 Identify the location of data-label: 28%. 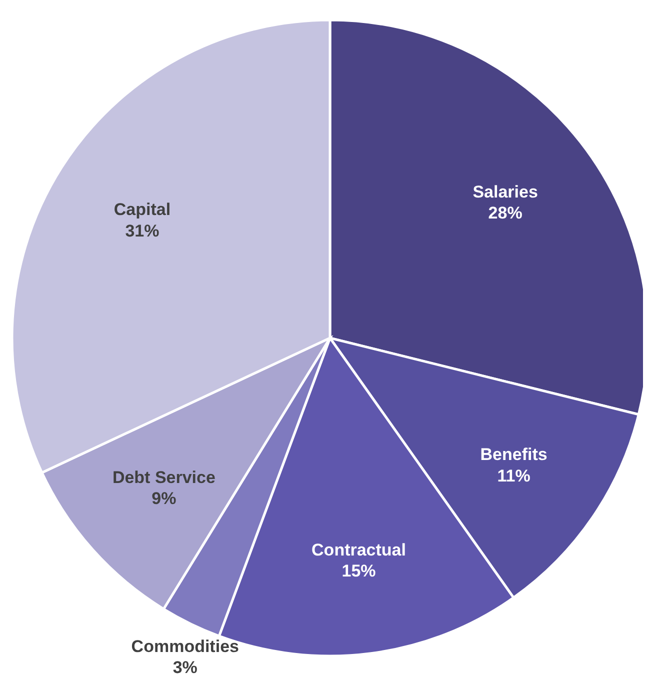
(505, 213).